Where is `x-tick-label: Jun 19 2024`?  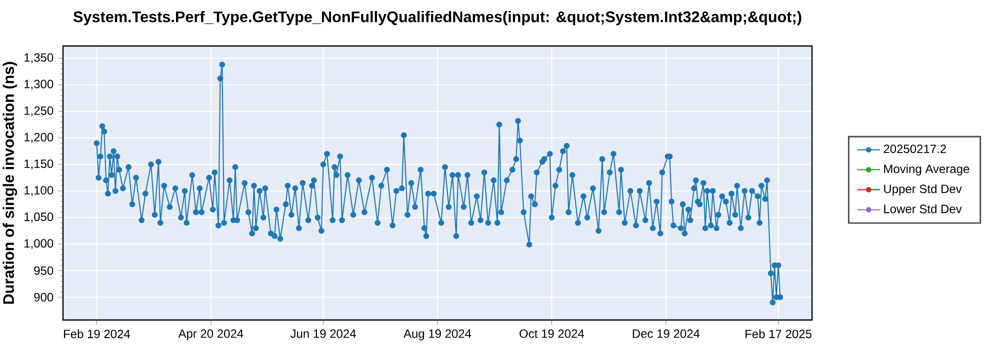
x-tick-label: Jun 19 2024 is located at coordinates (323, 333).